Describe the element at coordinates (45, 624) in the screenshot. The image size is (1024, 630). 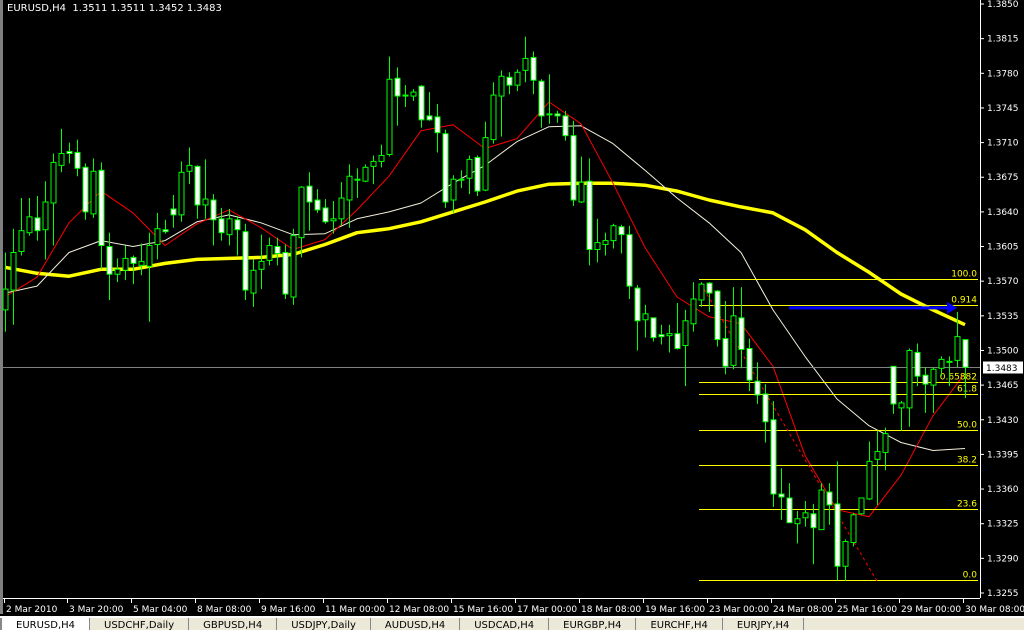
I see `chart-tab: EURUSD,H4` at that location.